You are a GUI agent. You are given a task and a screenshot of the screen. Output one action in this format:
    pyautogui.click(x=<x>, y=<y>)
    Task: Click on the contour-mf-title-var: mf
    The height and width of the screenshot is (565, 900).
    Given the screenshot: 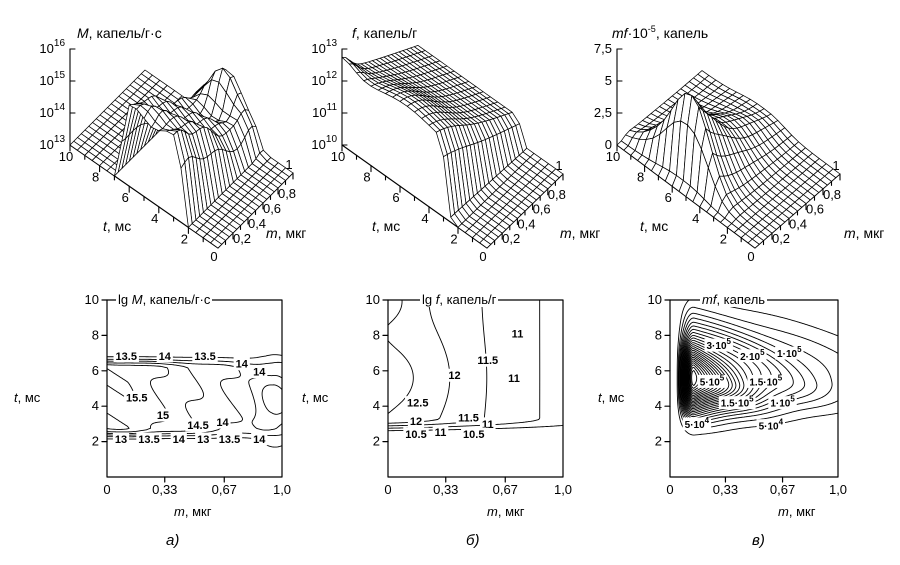 What is the action you would take?
    pyautogui.click(x=709, y=299)
    